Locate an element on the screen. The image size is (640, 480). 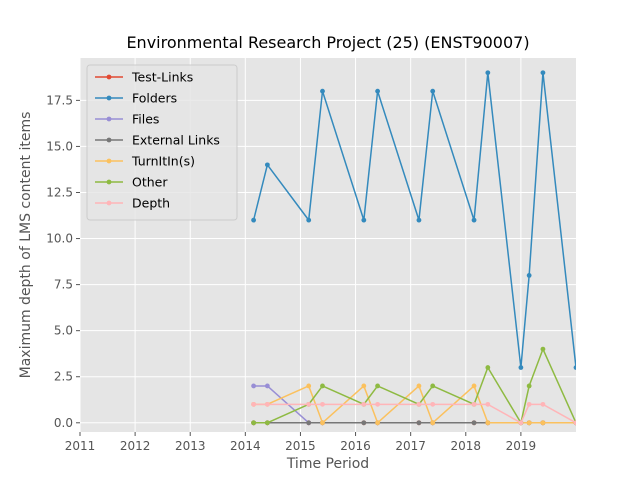
x-tick-label: 2018 is located at coordinates (466, 446).